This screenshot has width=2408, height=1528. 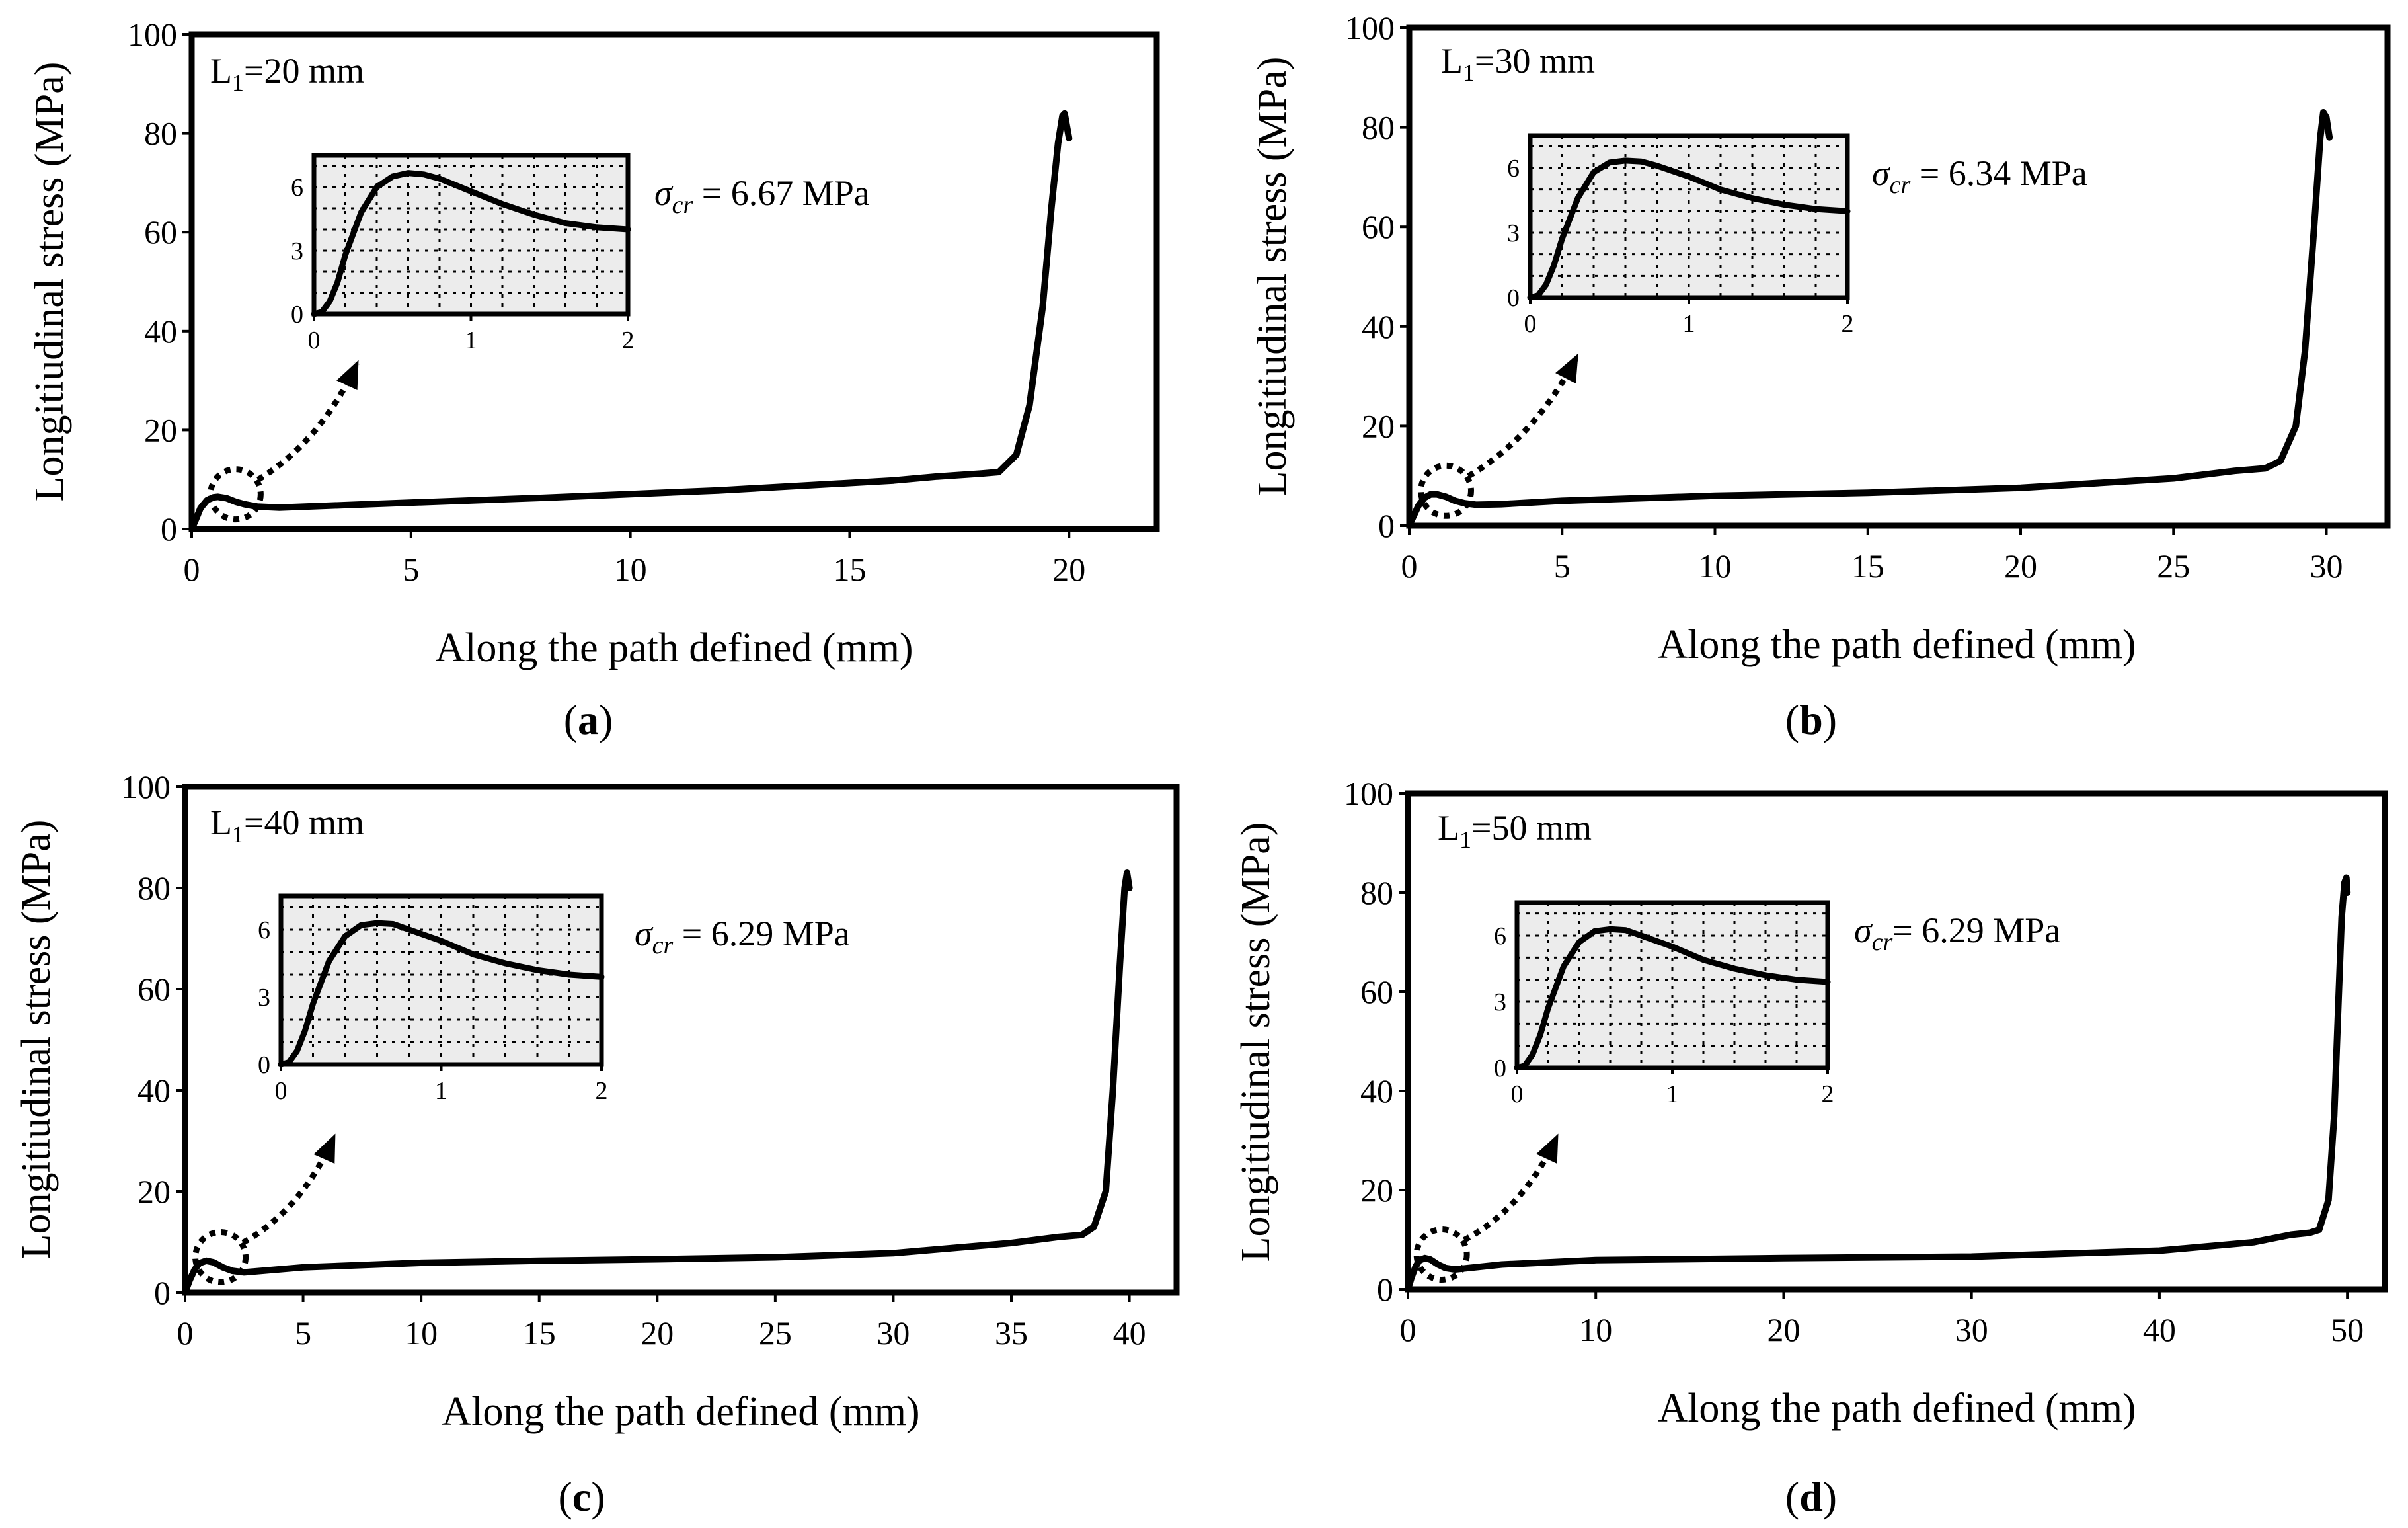 I want to click on x-tick-label: 35, so click(x=1011, y=1333).